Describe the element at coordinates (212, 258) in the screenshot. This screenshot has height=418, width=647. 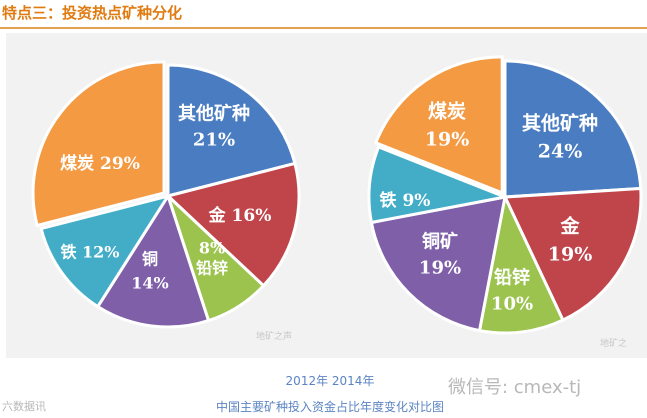
I see `slice-label-铅锌: 8%铅锌` at that location.